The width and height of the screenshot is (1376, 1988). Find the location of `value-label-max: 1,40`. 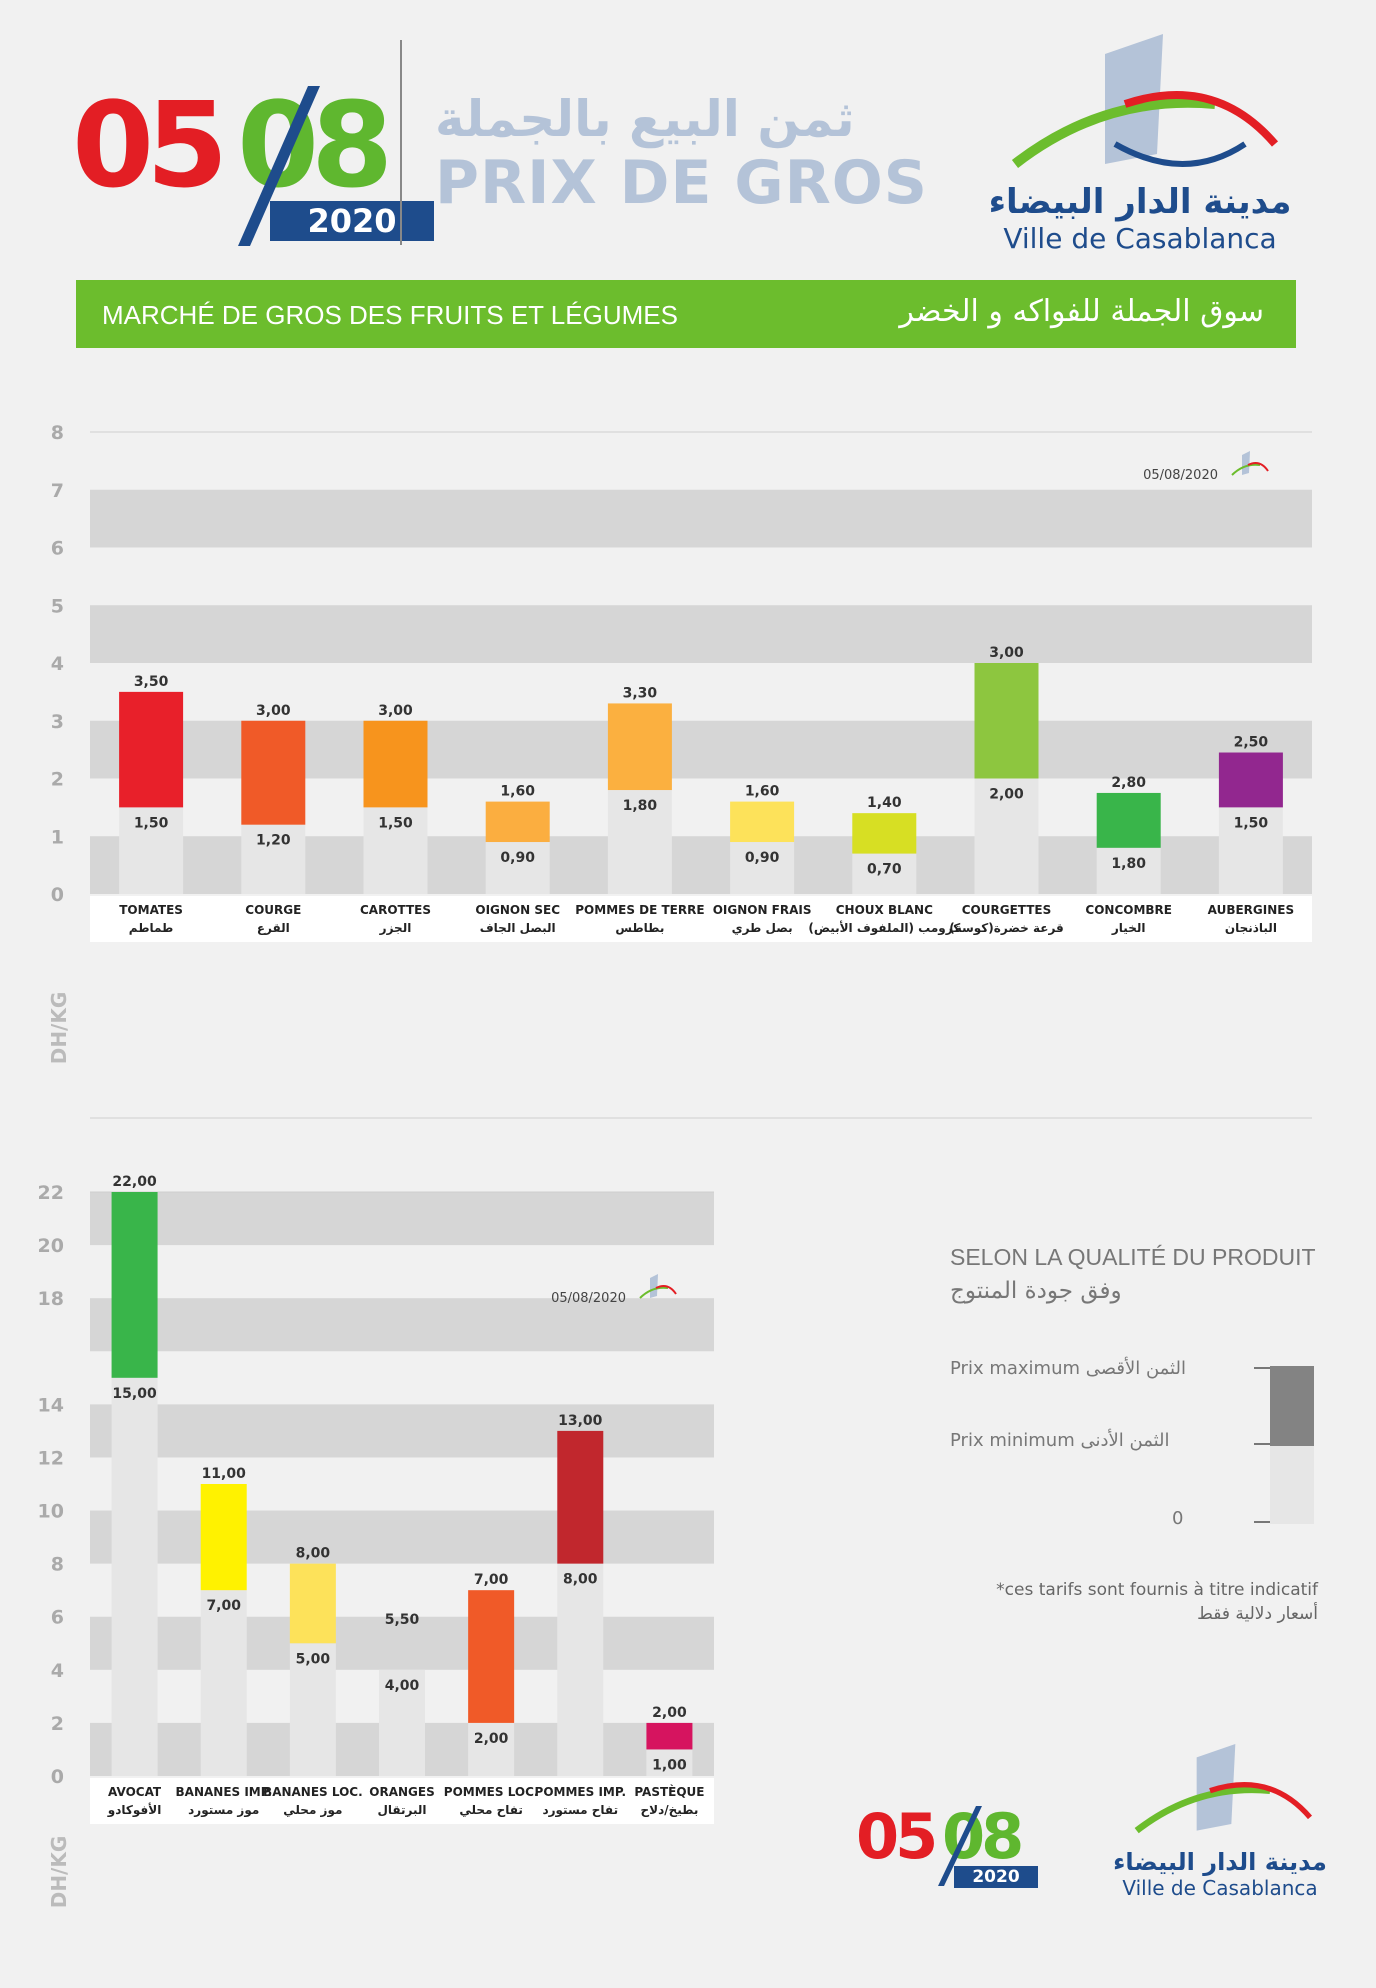

value-label-max: 1,40 is located at coordinates (884, 803).